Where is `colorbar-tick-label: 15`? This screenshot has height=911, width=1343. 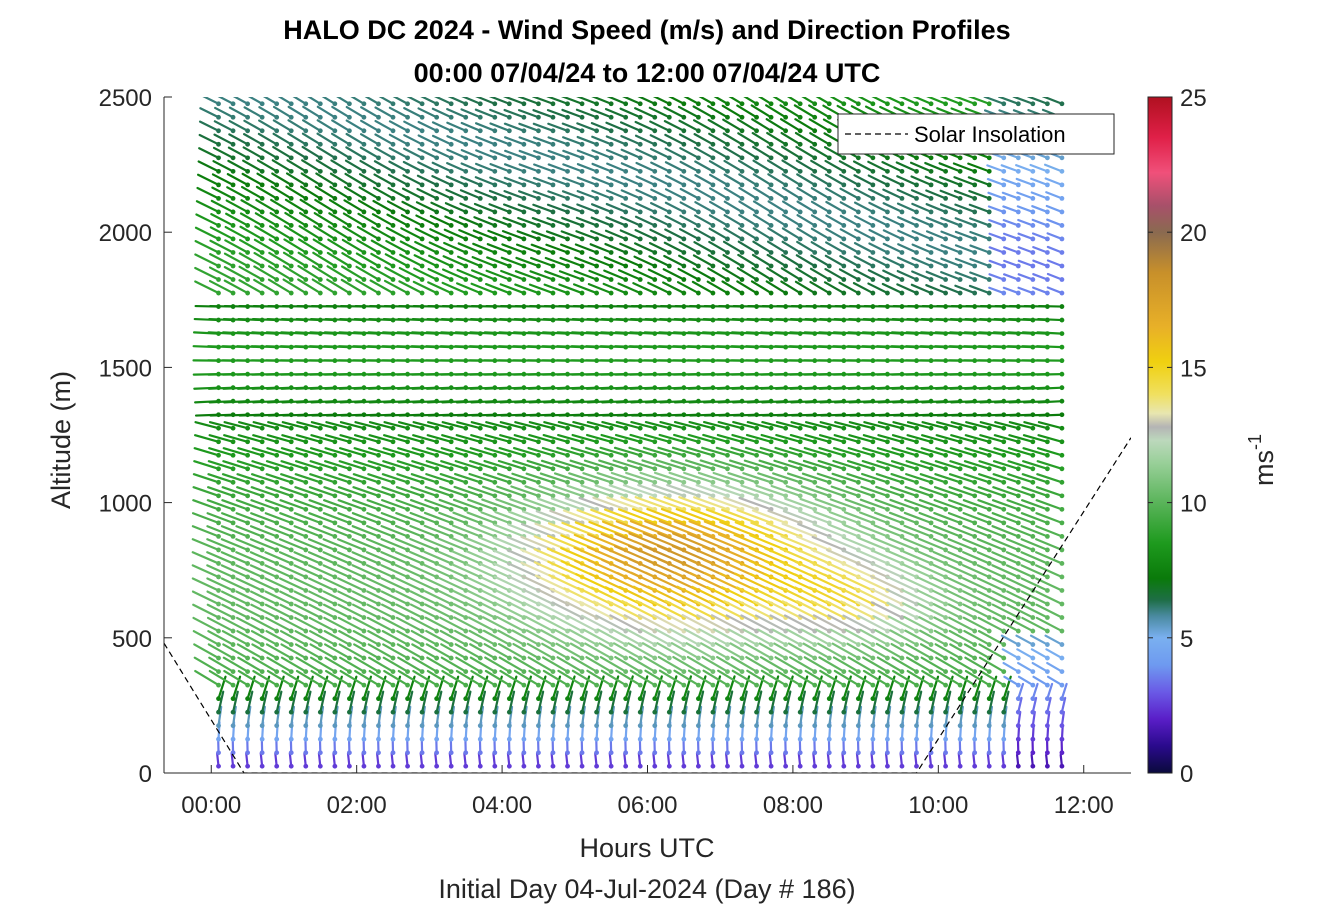 colorbar-tick-label: 15 is located at coordinates (1193, 368).